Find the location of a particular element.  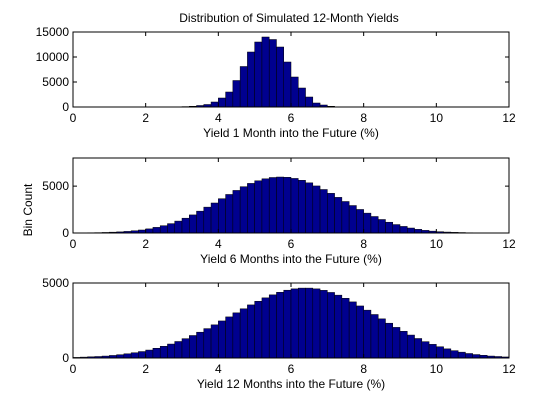

x-tick-label: 8 is located at coordinates (363, 118).